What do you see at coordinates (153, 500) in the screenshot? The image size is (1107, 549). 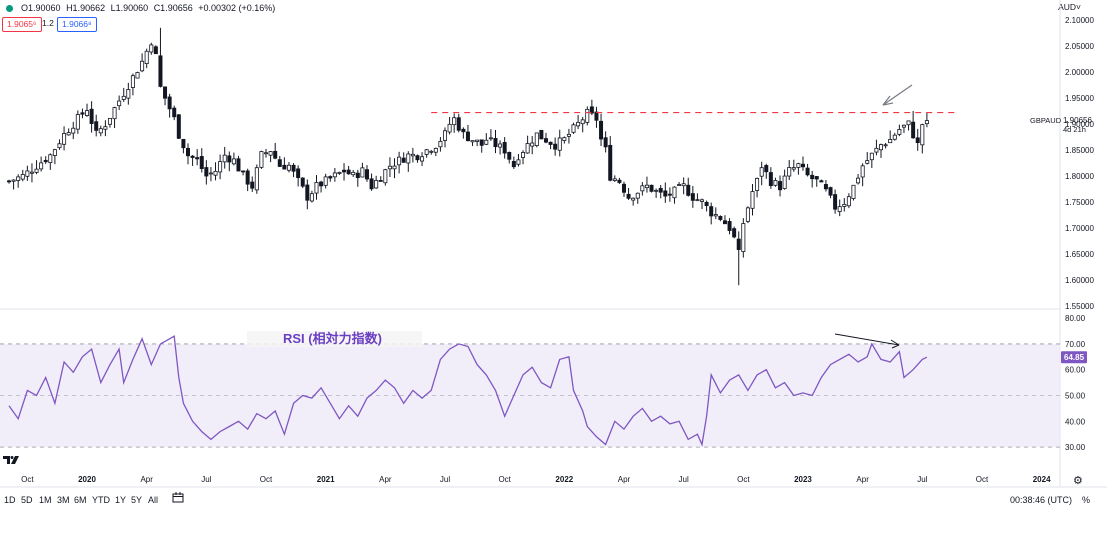 I see `range-all-button: All` at bounding box center [153, 500].